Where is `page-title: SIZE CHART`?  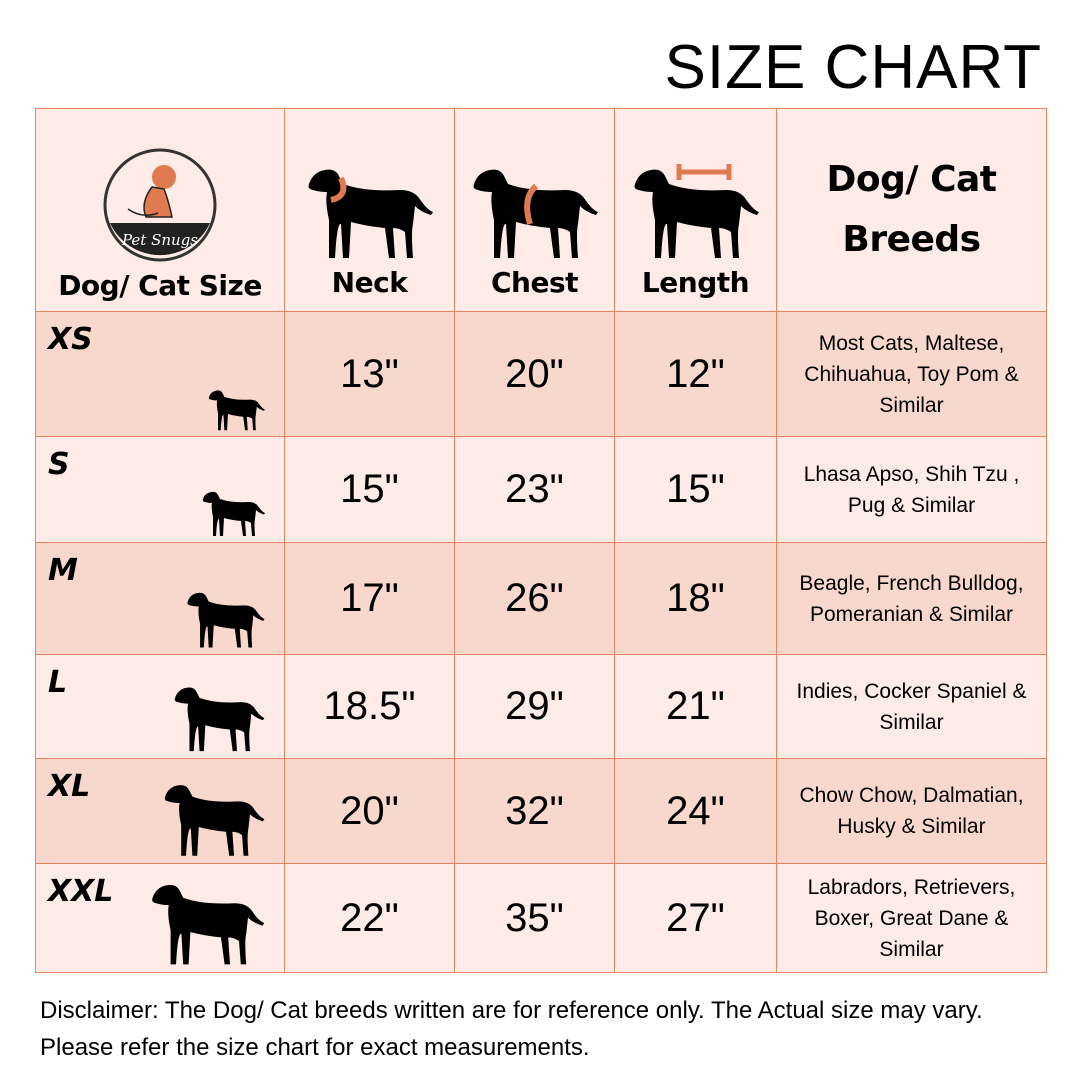
page-title: SIZE CHART is located at coordinates (853, 67).